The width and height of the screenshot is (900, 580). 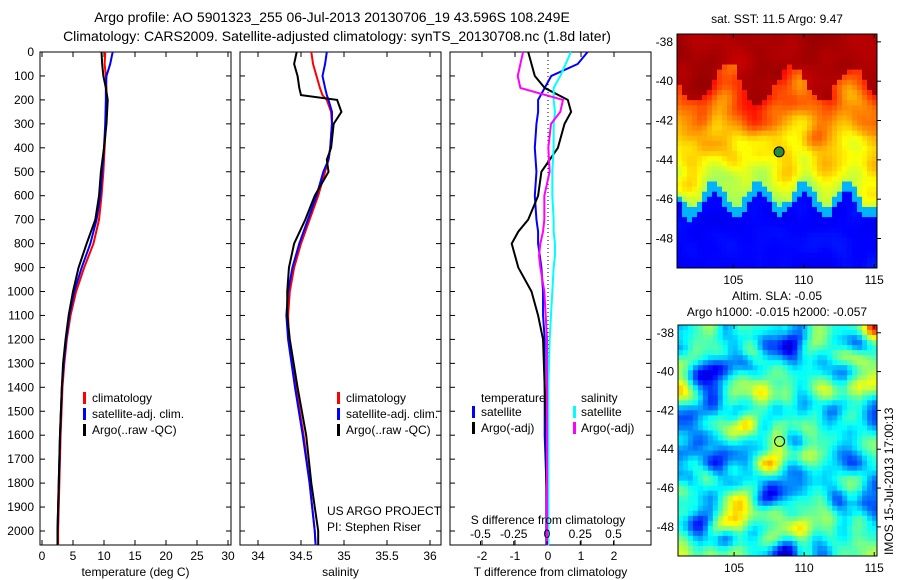 I want to click on y-tick-label: 1000, so click(x=20, y=292).